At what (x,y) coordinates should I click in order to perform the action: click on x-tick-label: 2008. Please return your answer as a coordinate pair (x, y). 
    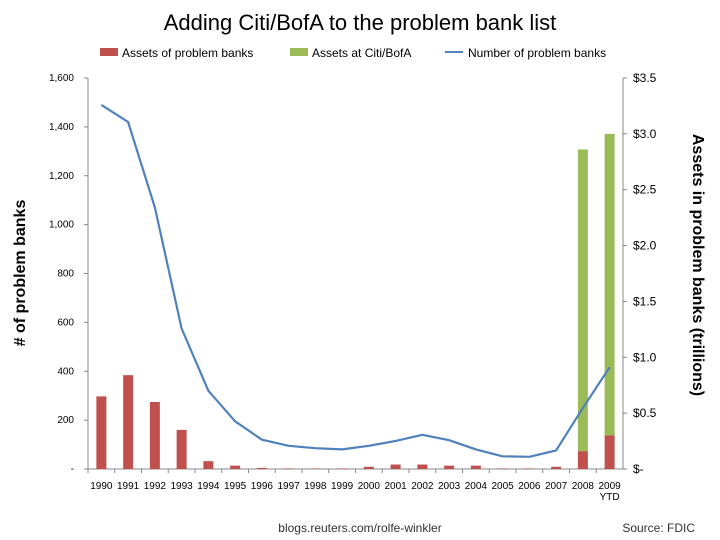
    Looking at the image, I should click on (583, 486).